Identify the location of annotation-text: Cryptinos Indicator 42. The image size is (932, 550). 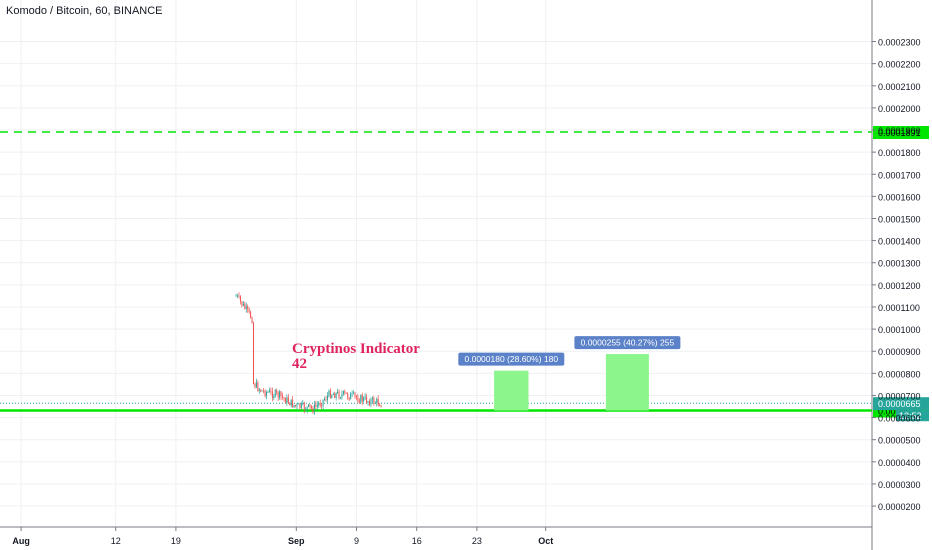
(356, 357).